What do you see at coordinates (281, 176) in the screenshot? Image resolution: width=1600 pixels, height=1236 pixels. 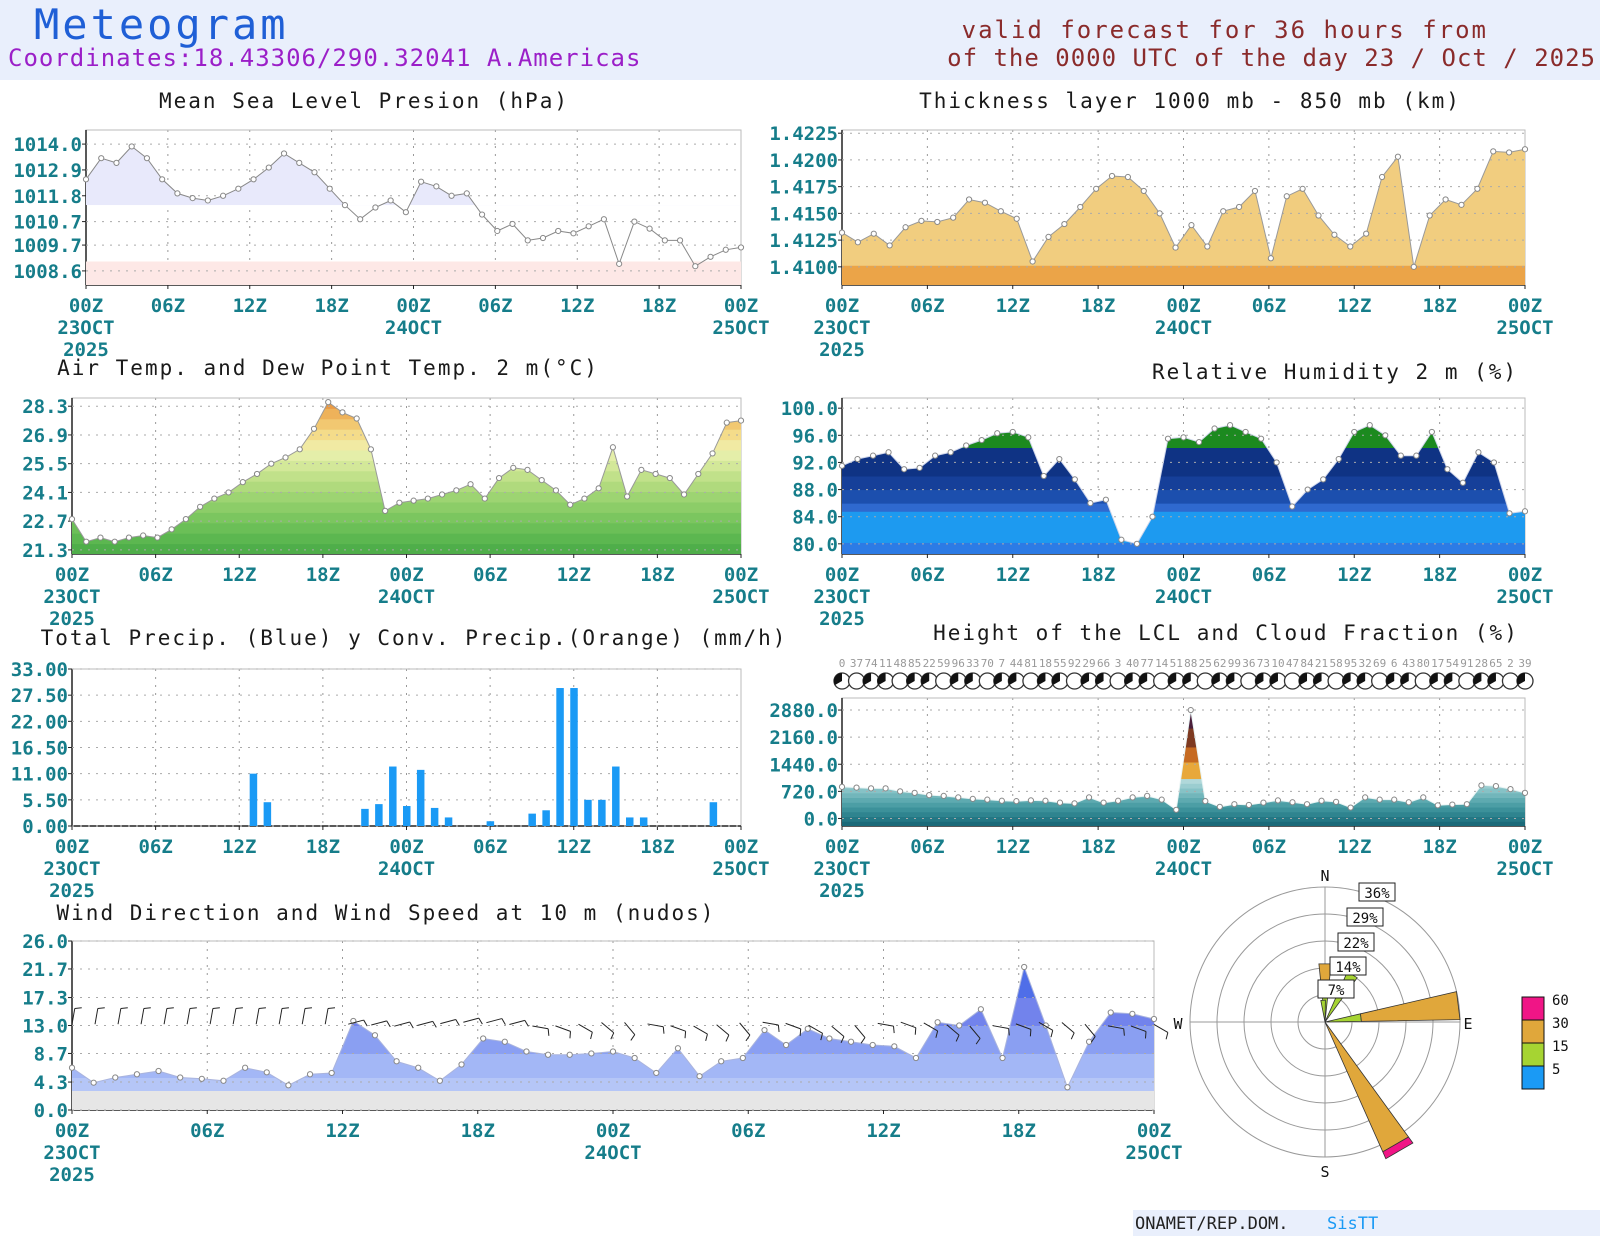 I see `mslp-area` at bounding box center [281, 176].